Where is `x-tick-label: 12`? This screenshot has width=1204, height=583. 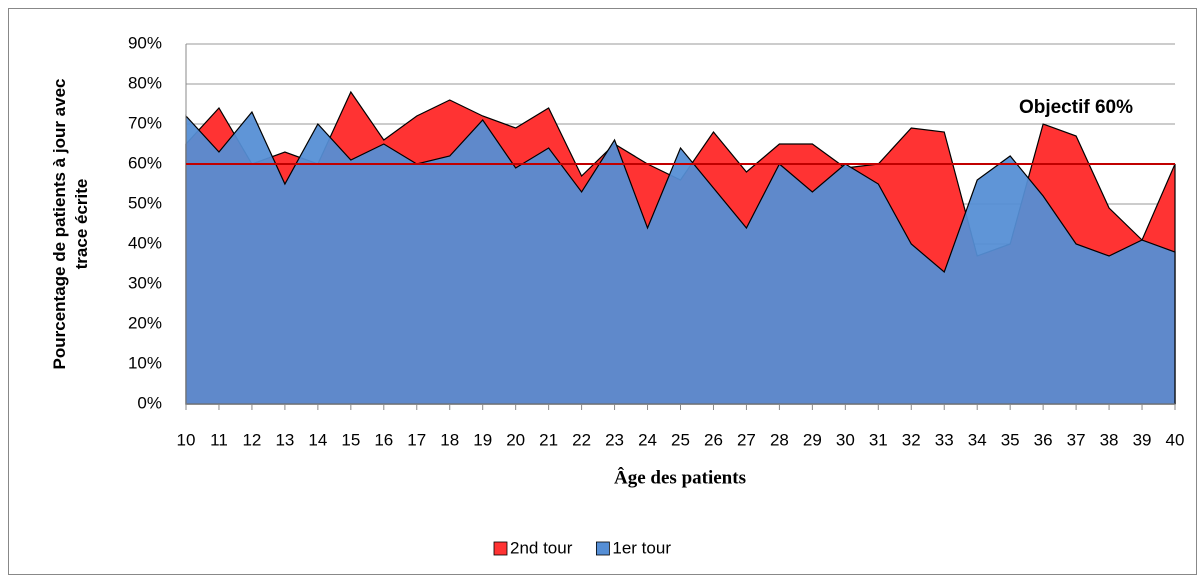
x-tick-label: 12 is located at coordinates (251, 439).